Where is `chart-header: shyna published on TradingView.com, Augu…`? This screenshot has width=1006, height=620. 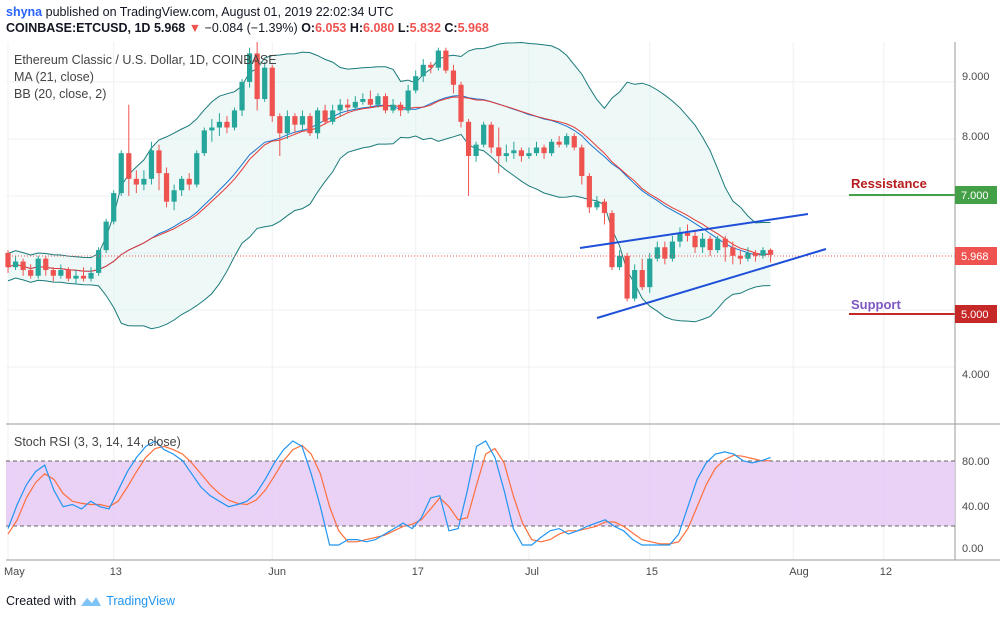 chart-header: shyna published on TradingView.com, Augu… is located at coordinates (247, 20).